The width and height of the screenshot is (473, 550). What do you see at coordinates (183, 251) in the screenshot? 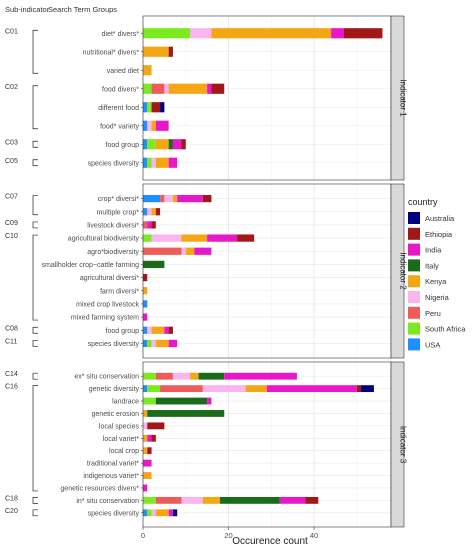
I see `bar-agro-biodiversity-nigeria` at bounding box center [183, 251].